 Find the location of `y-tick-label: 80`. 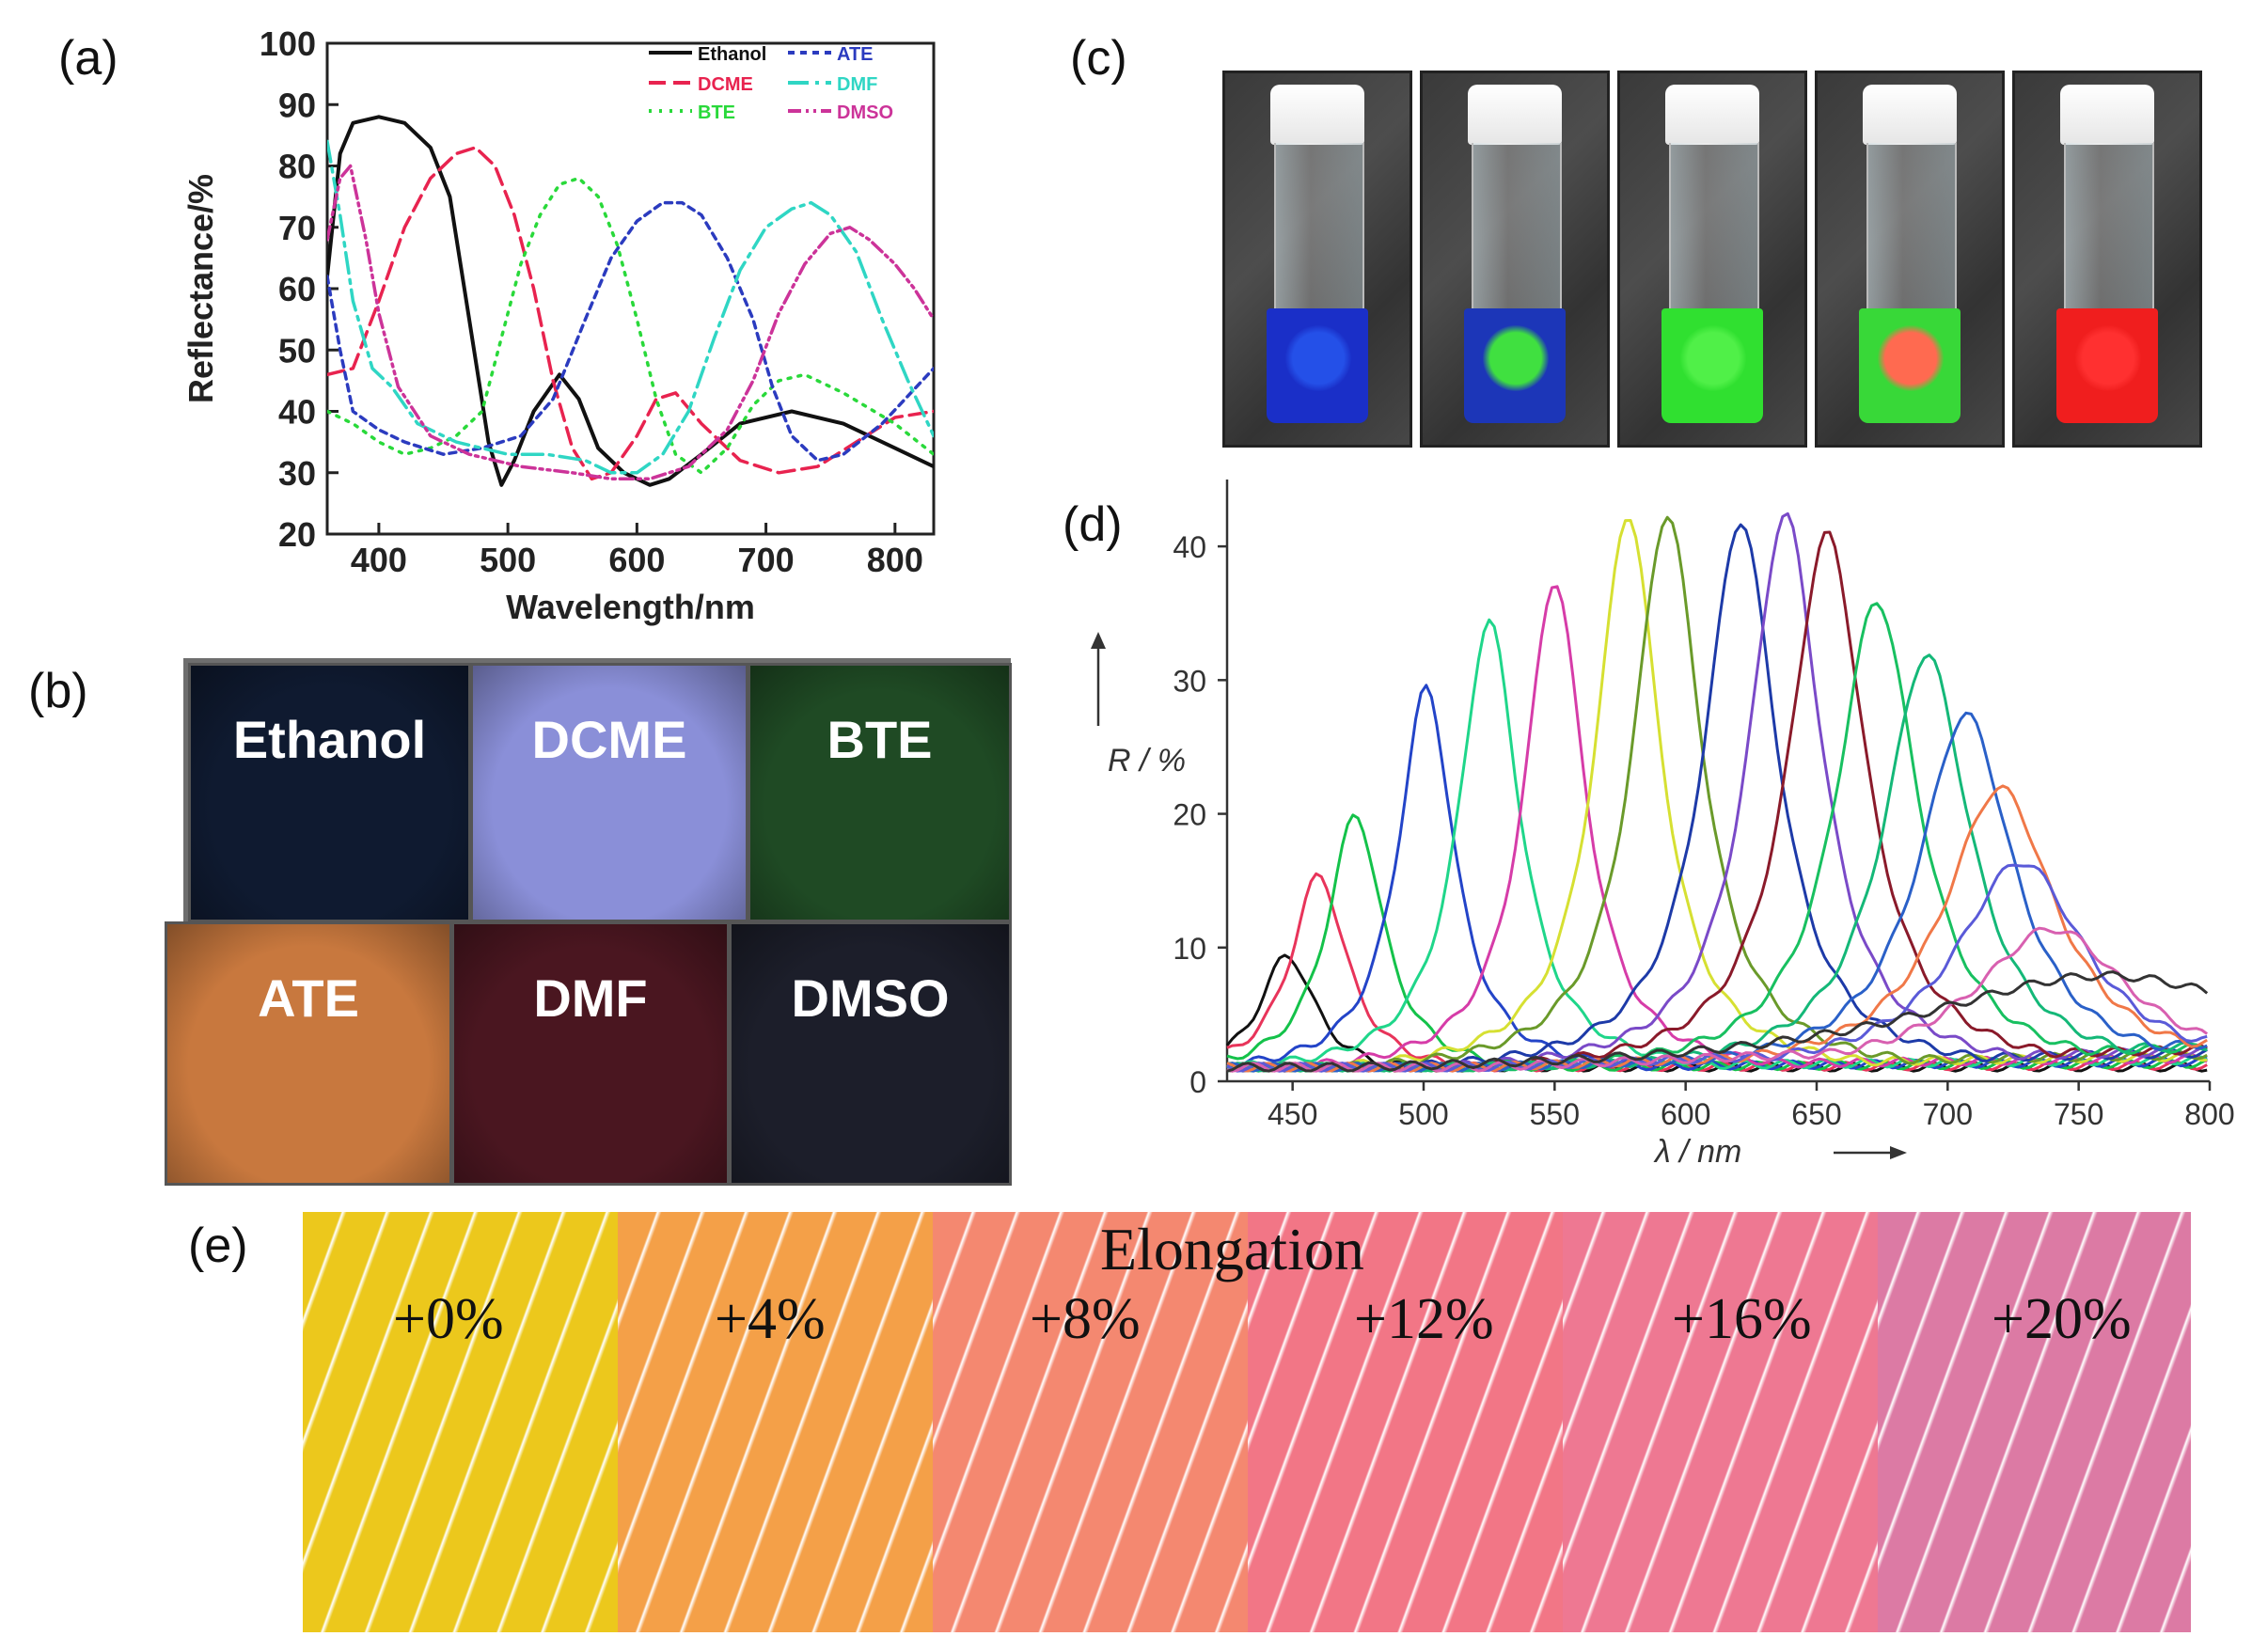

y-tick-label: 80 is located at coordinates (297, 167).